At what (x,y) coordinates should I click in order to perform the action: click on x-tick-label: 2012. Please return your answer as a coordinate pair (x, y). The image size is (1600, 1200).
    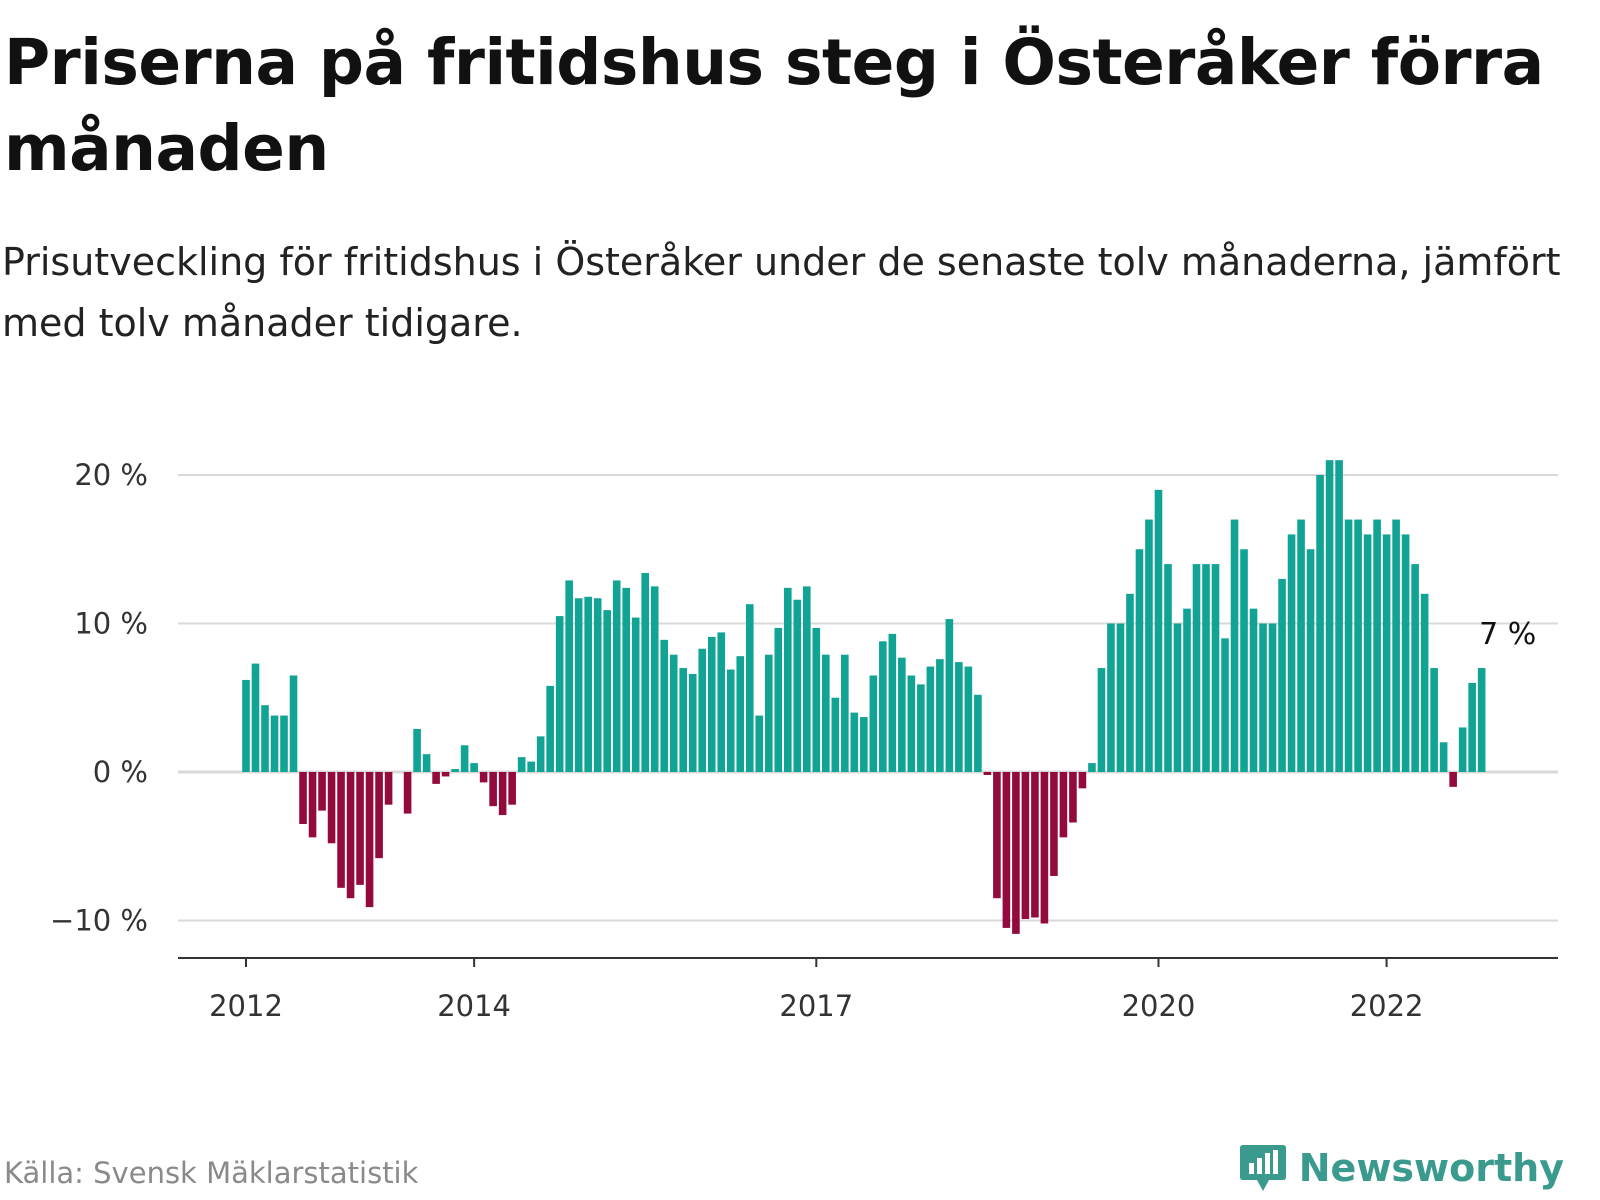
    Looking at the image, I should click on (246, 1006).